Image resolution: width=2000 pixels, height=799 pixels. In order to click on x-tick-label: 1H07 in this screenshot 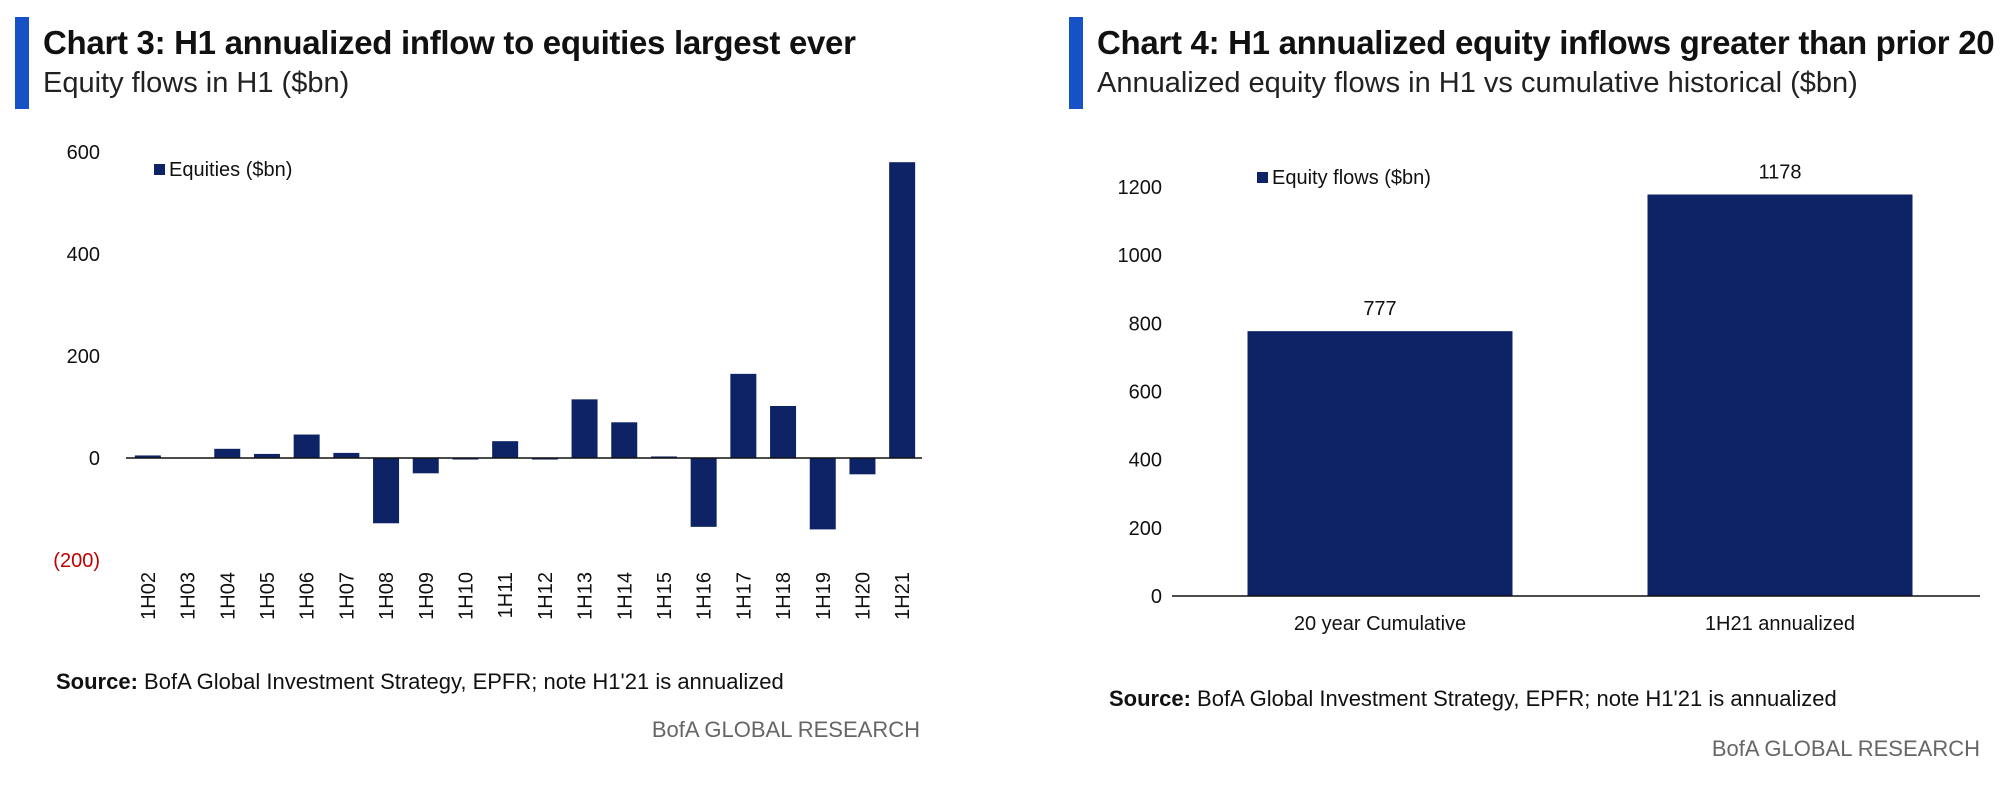, I will do `click(347, 596)`.